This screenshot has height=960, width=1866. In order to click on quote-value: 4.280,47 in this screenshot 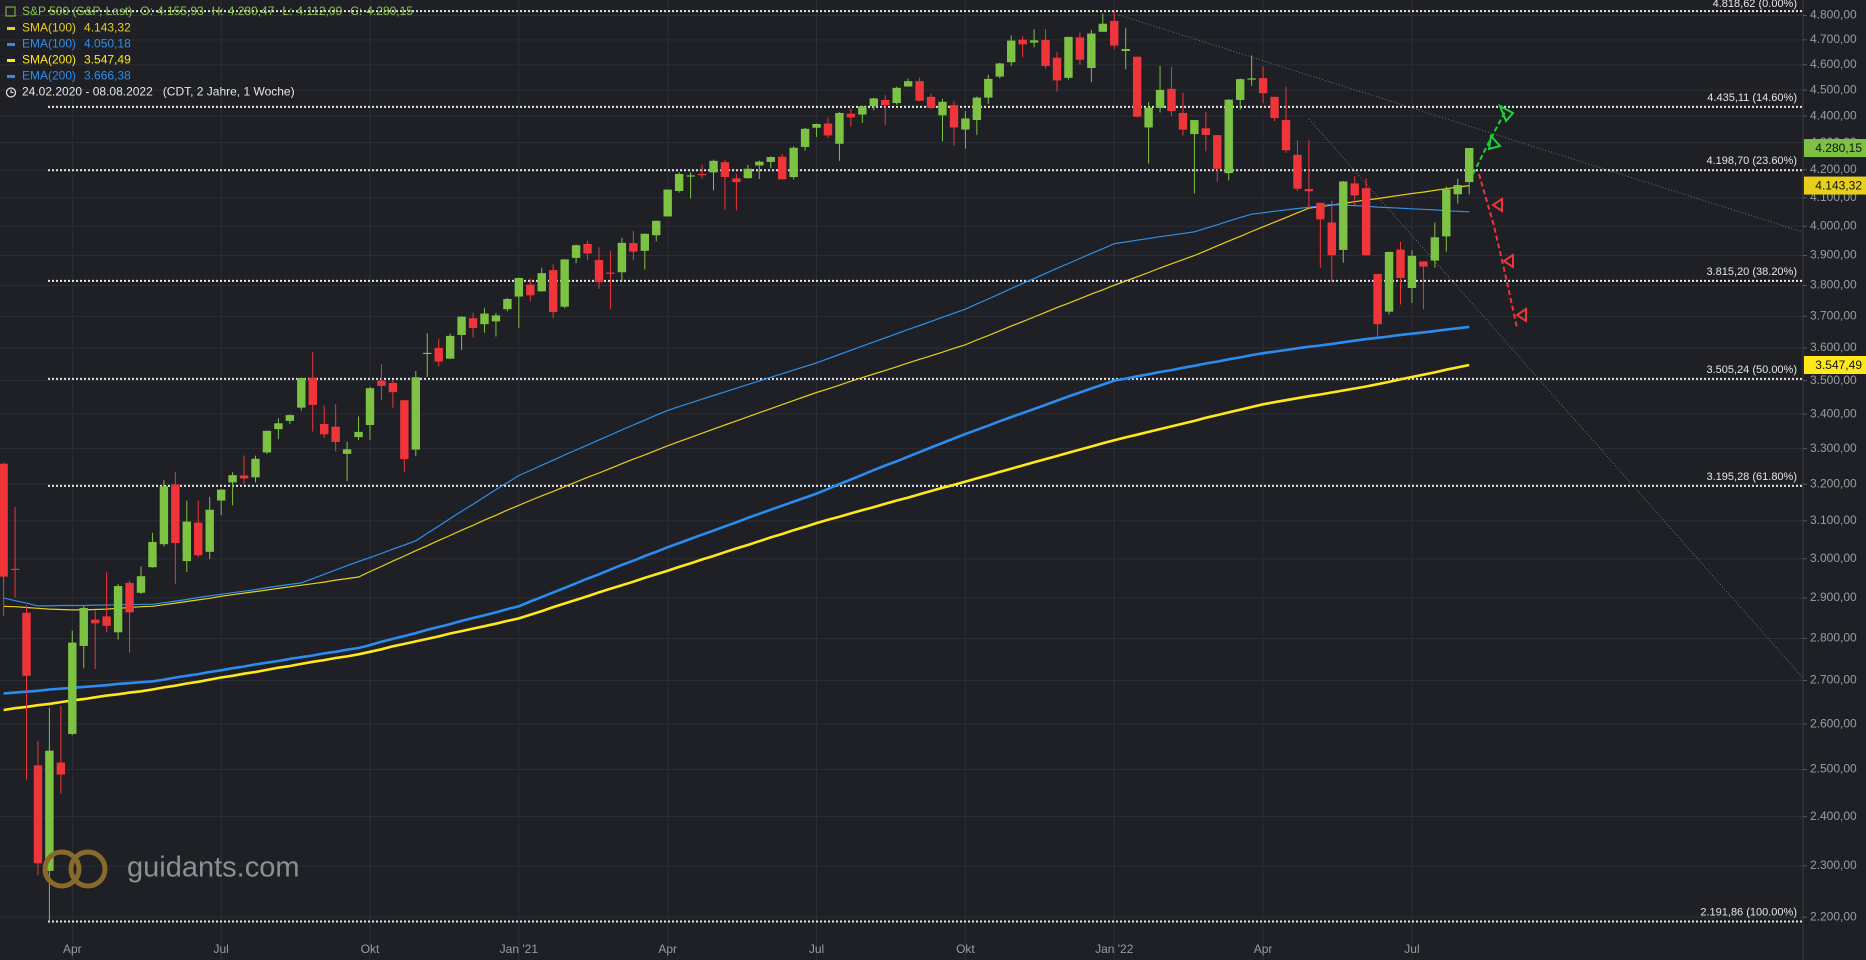, I will do `click(251, 11)`.